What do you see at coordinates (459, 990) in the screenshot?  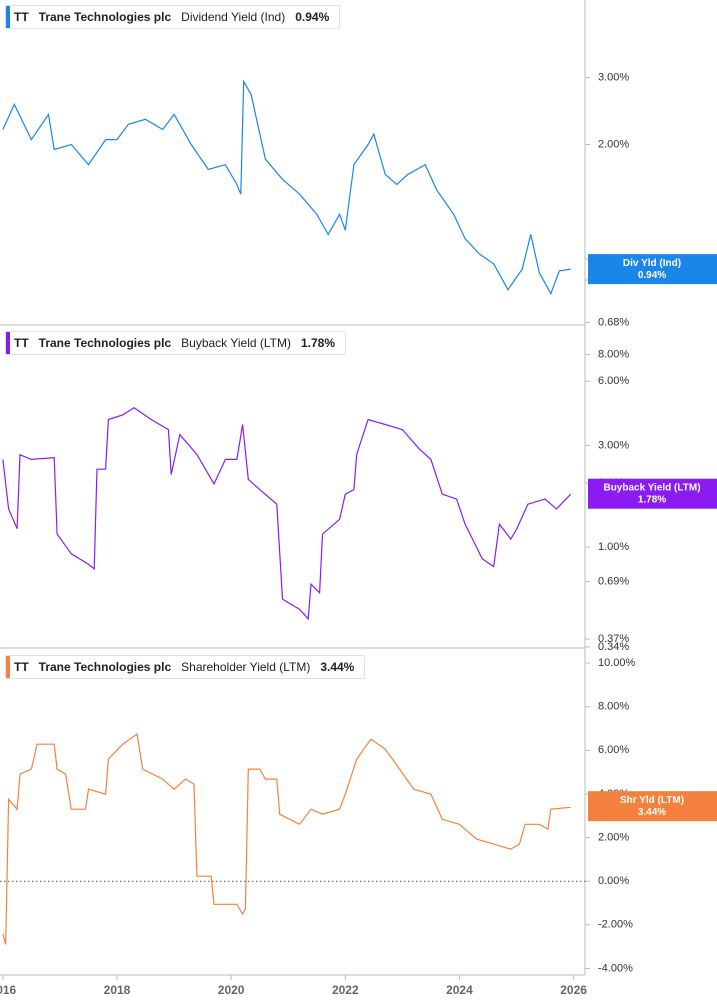 I see `x-tick-label: 2024` at bounding box center [459, 990].